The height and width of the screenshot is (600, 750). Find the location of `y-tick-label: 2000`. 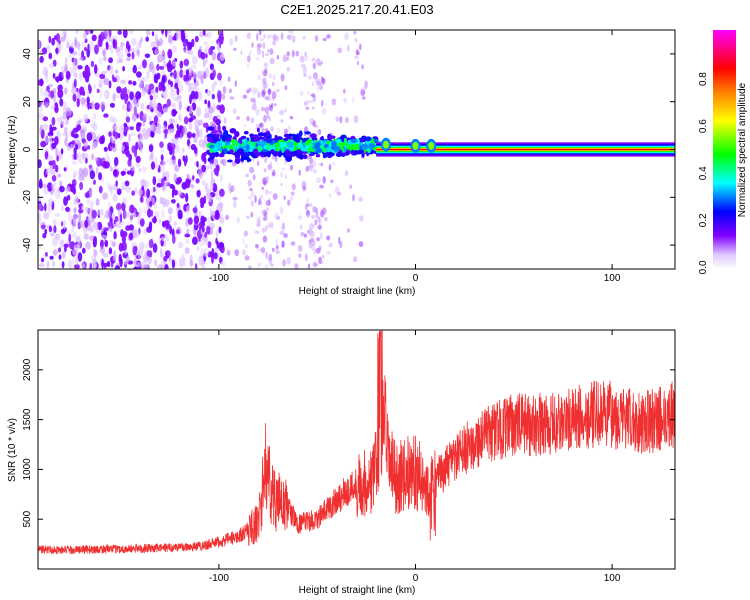

y-tick-label: 2000 is located at coordinates (27, 369).